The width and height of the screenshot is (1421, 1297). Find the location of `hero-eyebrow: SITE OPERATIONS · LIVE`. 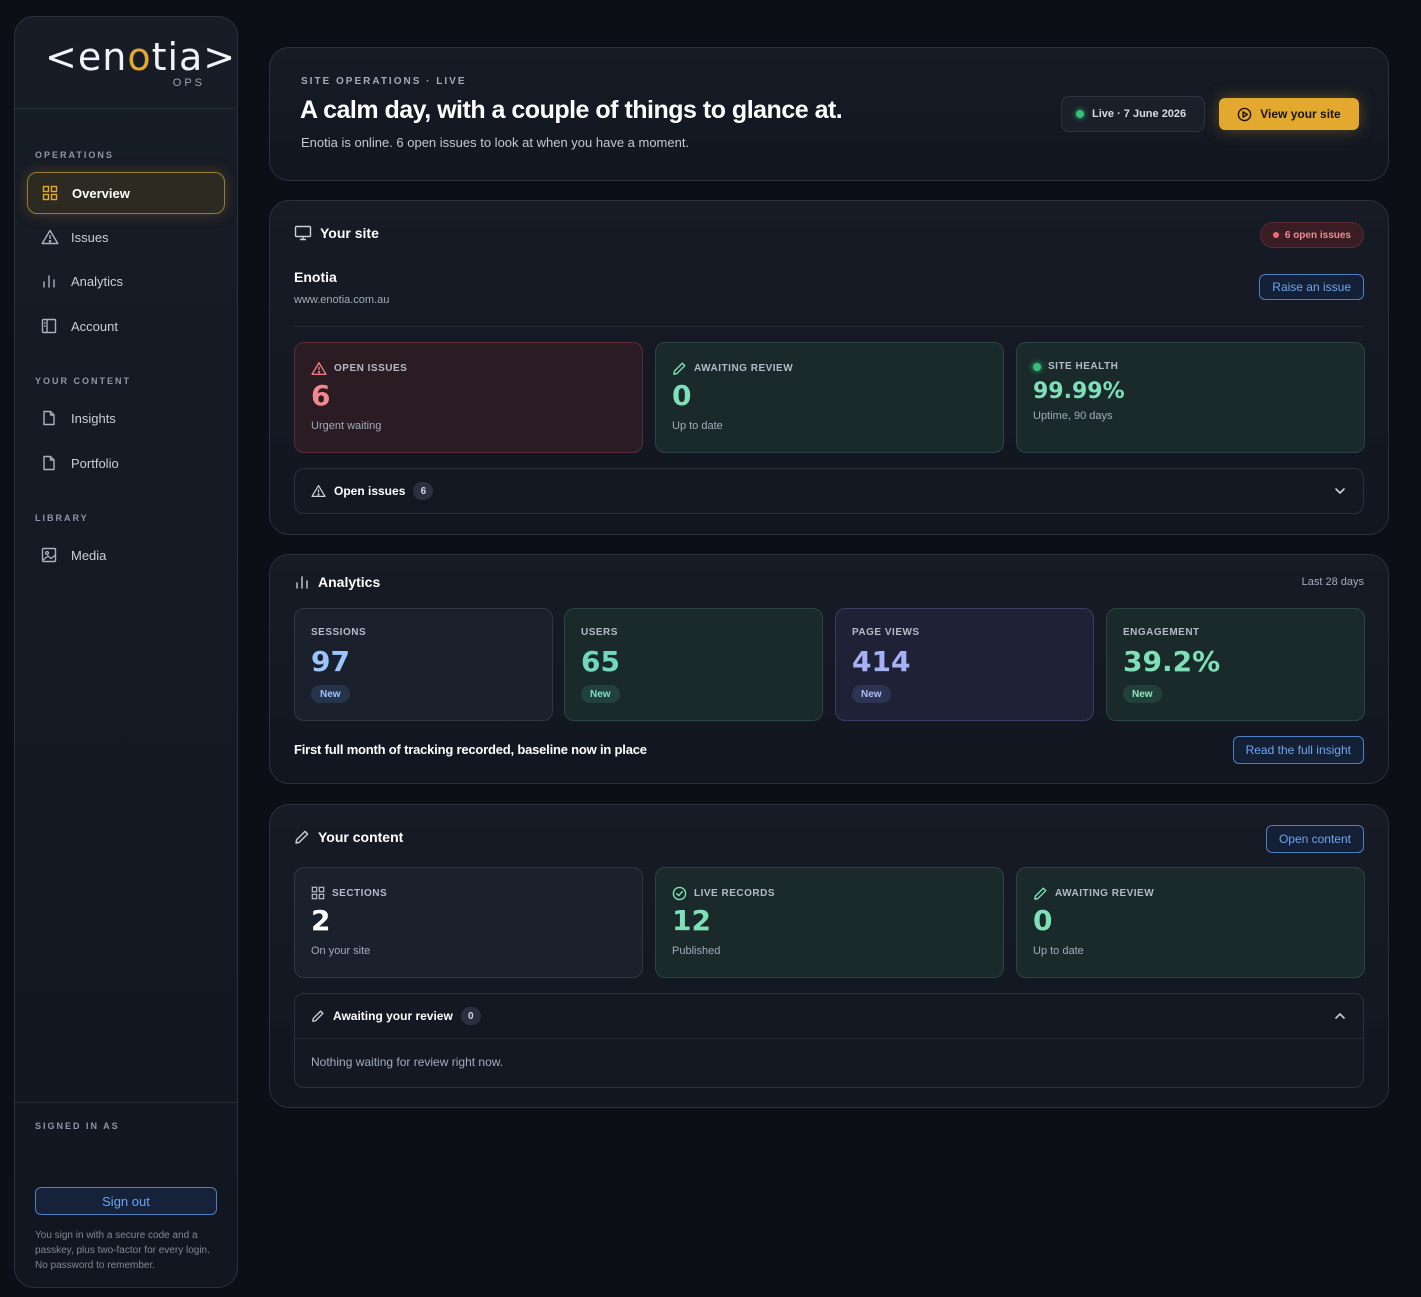

hero-eyebrow: SITE OPERATIONS · LIVE is located at coordinates (384, 81).